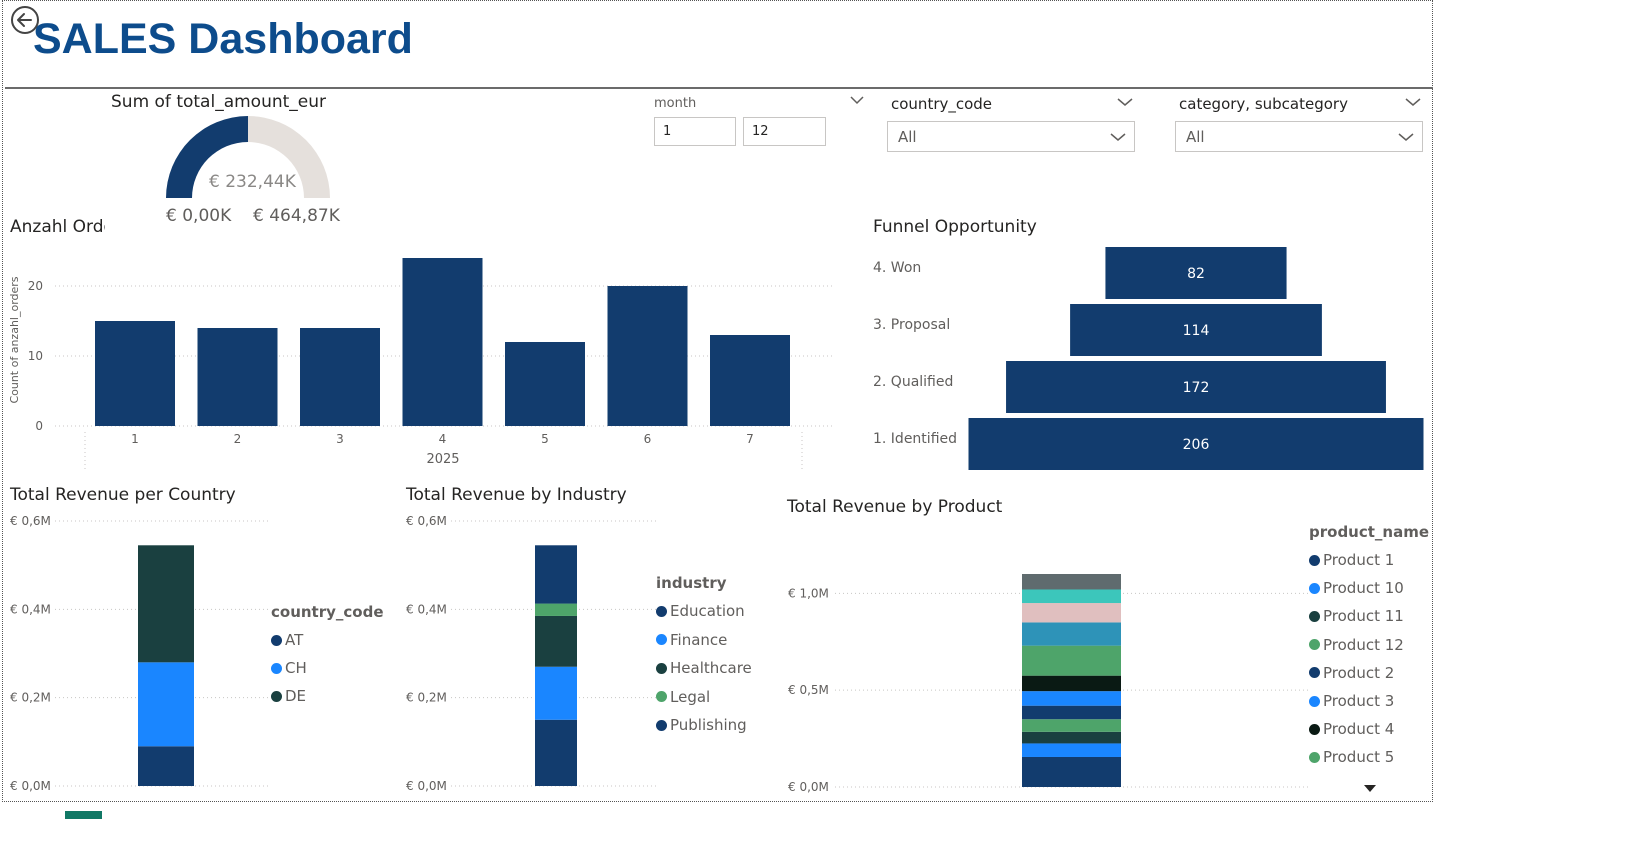 The image size is (1641, 855). I want to click on country-slicer-dropdown: All, so click(1011, 136).